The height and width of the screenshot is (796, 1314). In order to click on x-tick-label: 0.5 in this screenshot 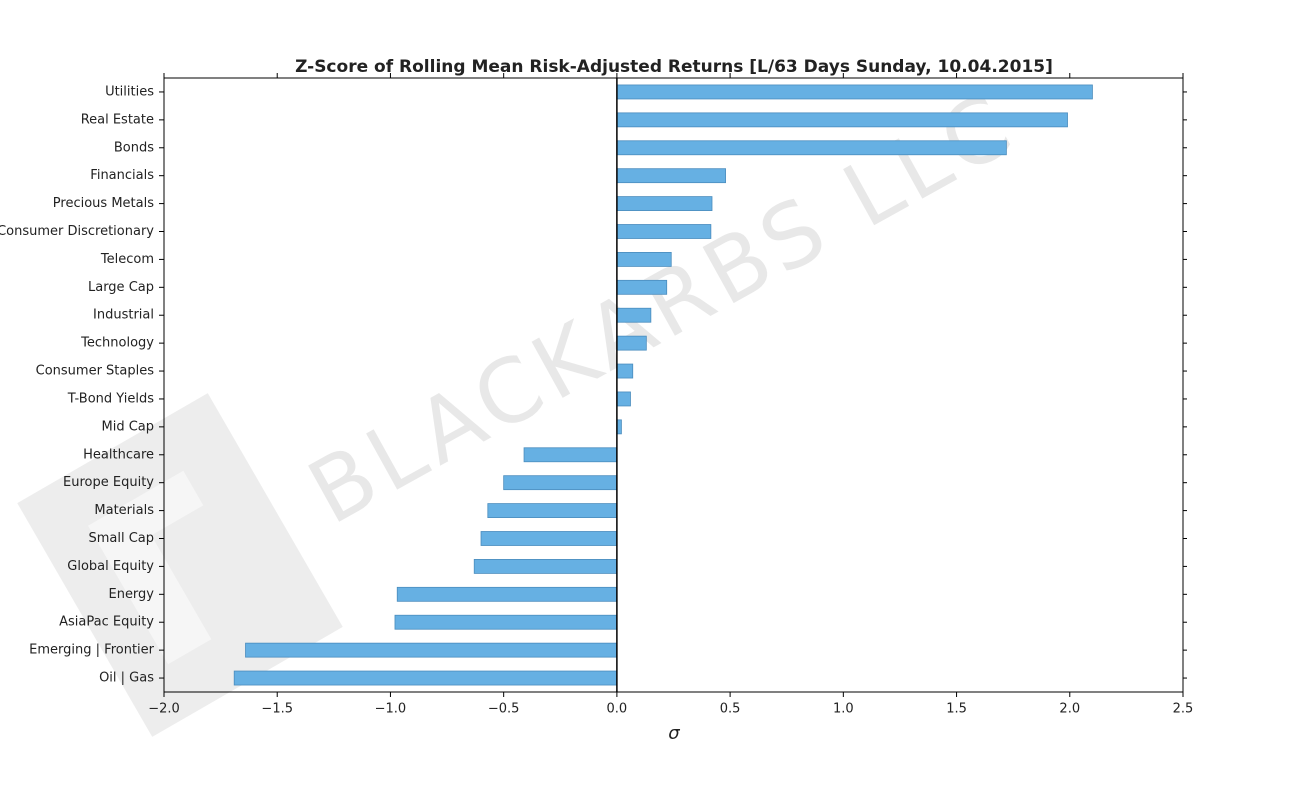, I will do `click(730, 709)`.